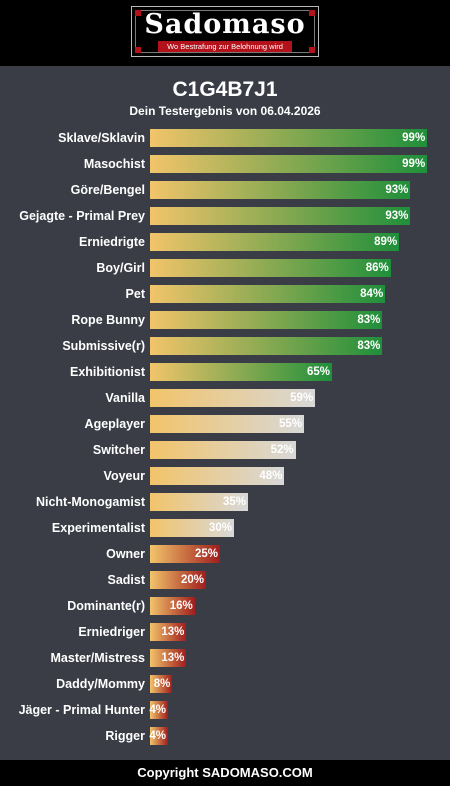 The height and width of the screenshot is (786, 450). I want to click on category-label: Jäger - Primal Hunter, so click(81, 710).